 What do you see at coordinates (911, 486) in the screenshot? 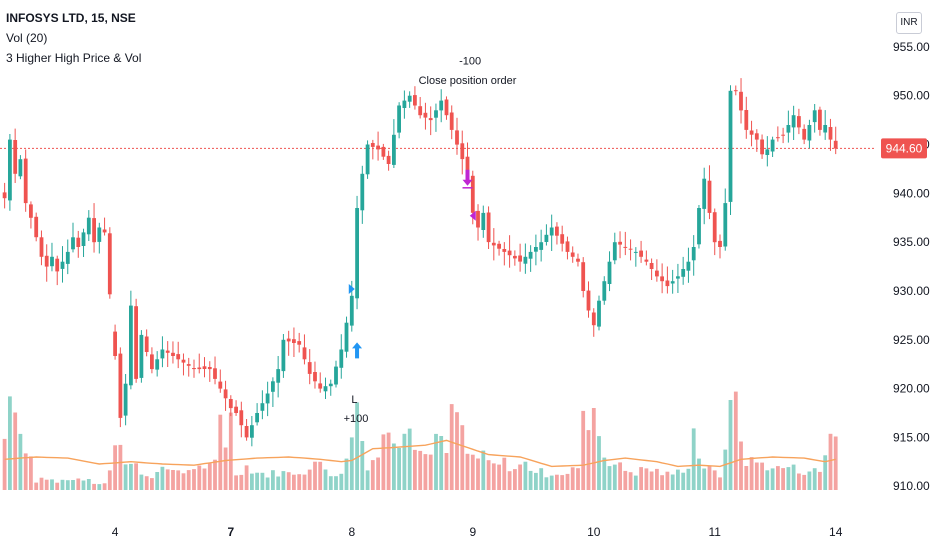
I see `price-tick-label: 910.00` at bounding box center [911, 486].